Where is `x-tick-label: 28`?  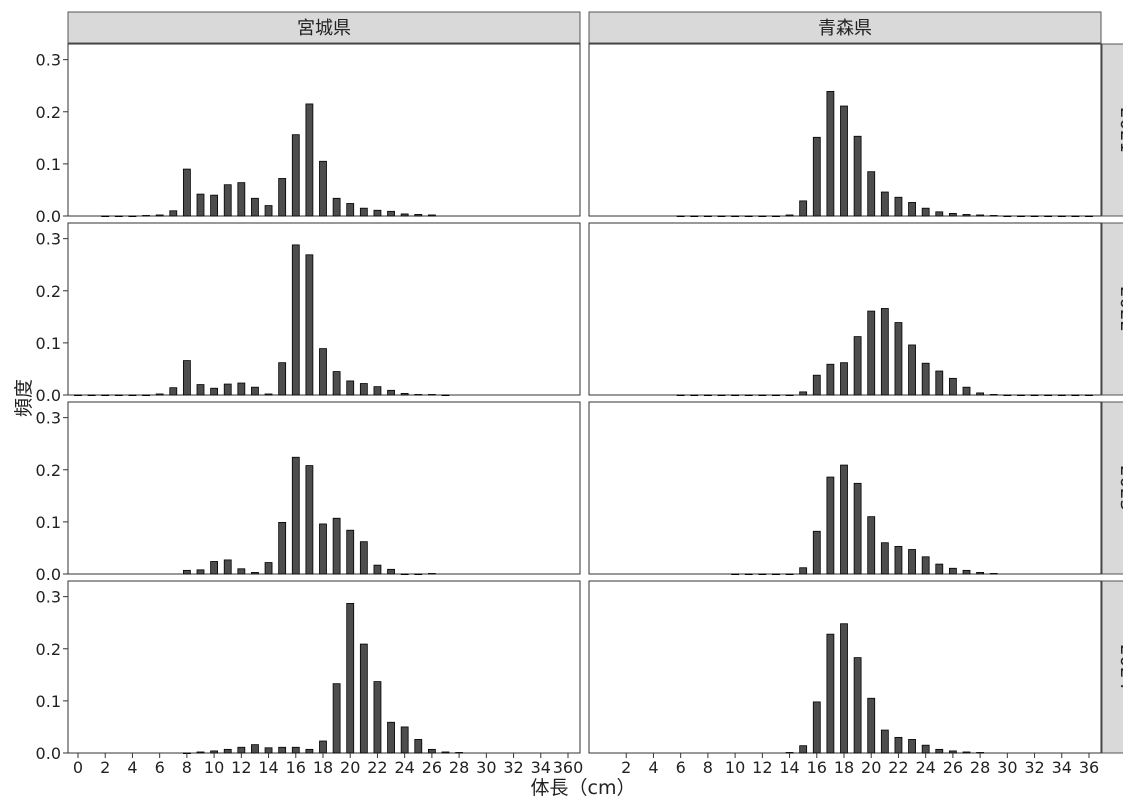 x-tick-label: 28 is located at coordinates (459, 767).